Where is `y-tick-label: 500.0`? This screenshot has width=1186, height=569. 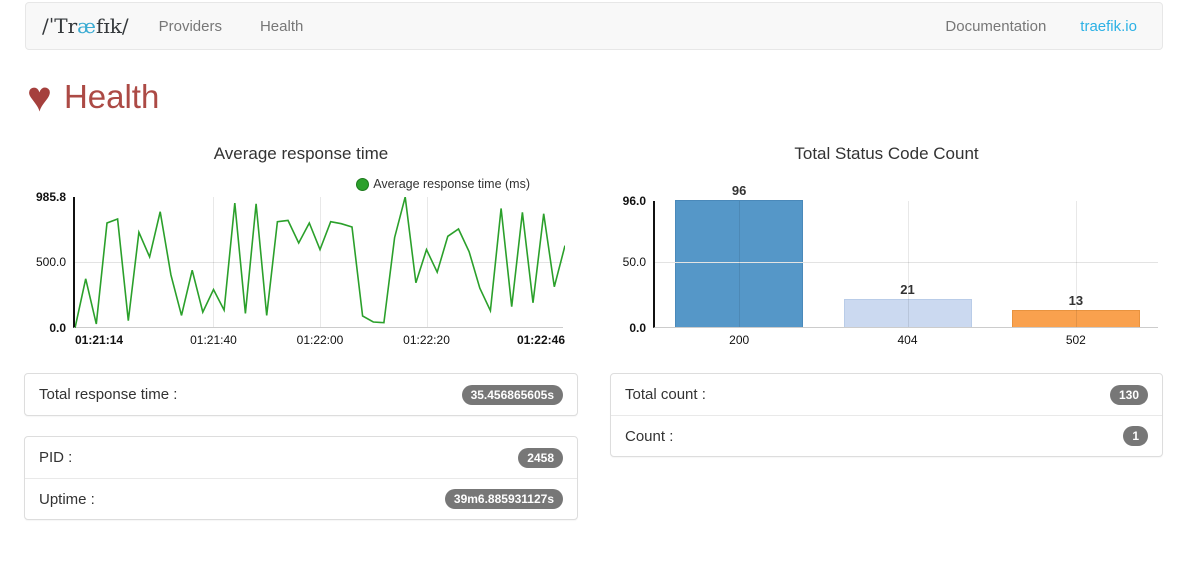 y-tick-label: 500.0 is located at coordinates (50, 261).